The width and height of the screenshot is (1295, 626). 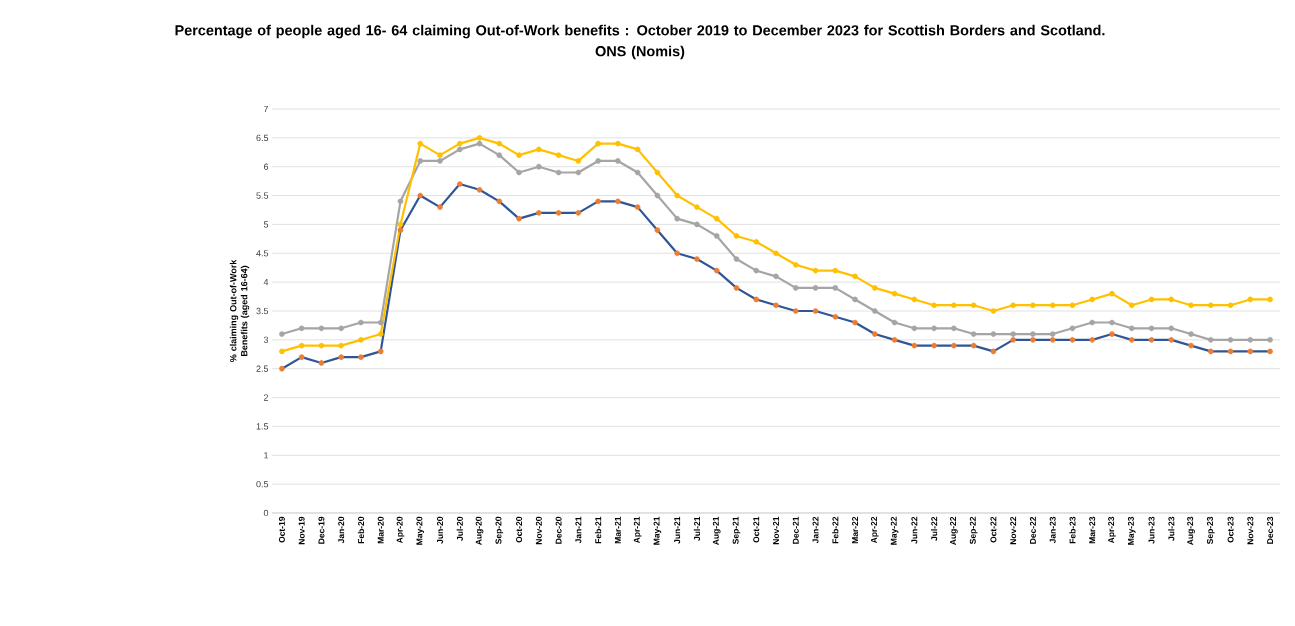 What do you see at coordinates (262, 138) in the screenshot?
I see `y-tick-label: 6.5` at bounding box center [262, 138].